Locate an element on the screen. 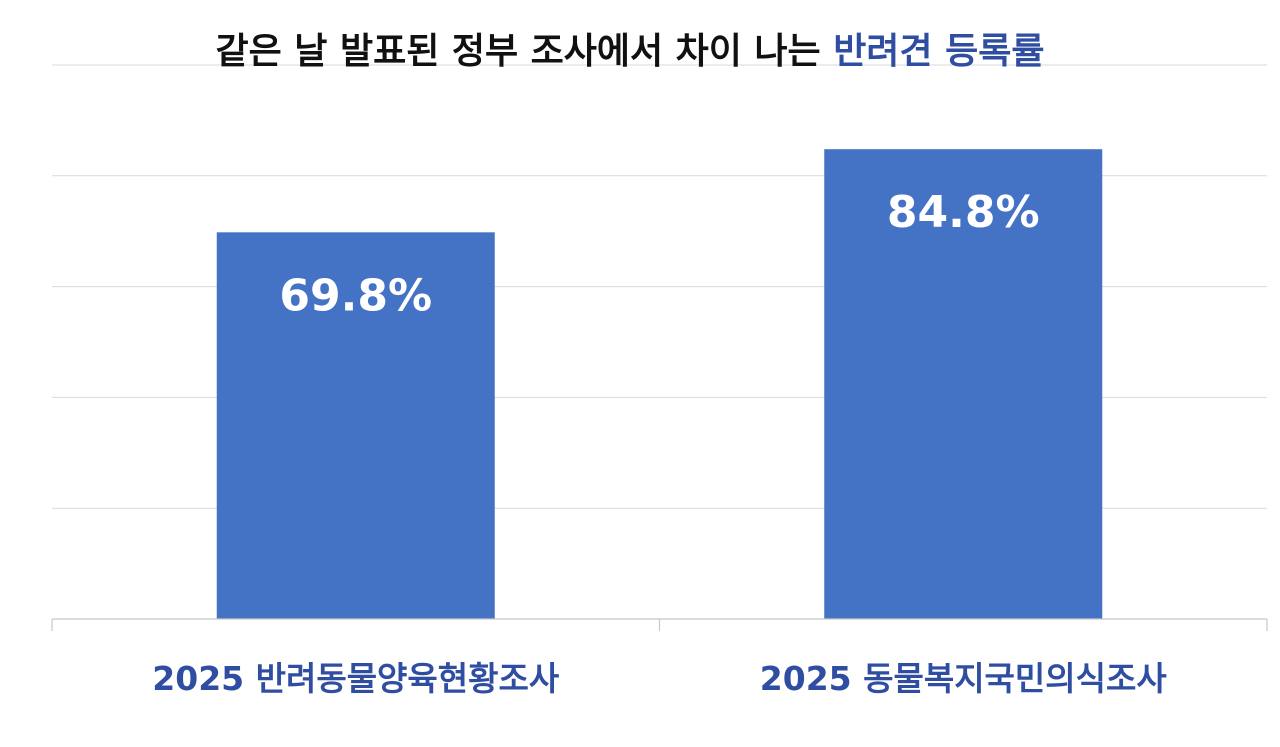 This screenshot has height=747, width=1280. category-labels: 2025 반려동물양육현황조사 2025 동물복지국민의식조사 is located at coordinates (659, 678).